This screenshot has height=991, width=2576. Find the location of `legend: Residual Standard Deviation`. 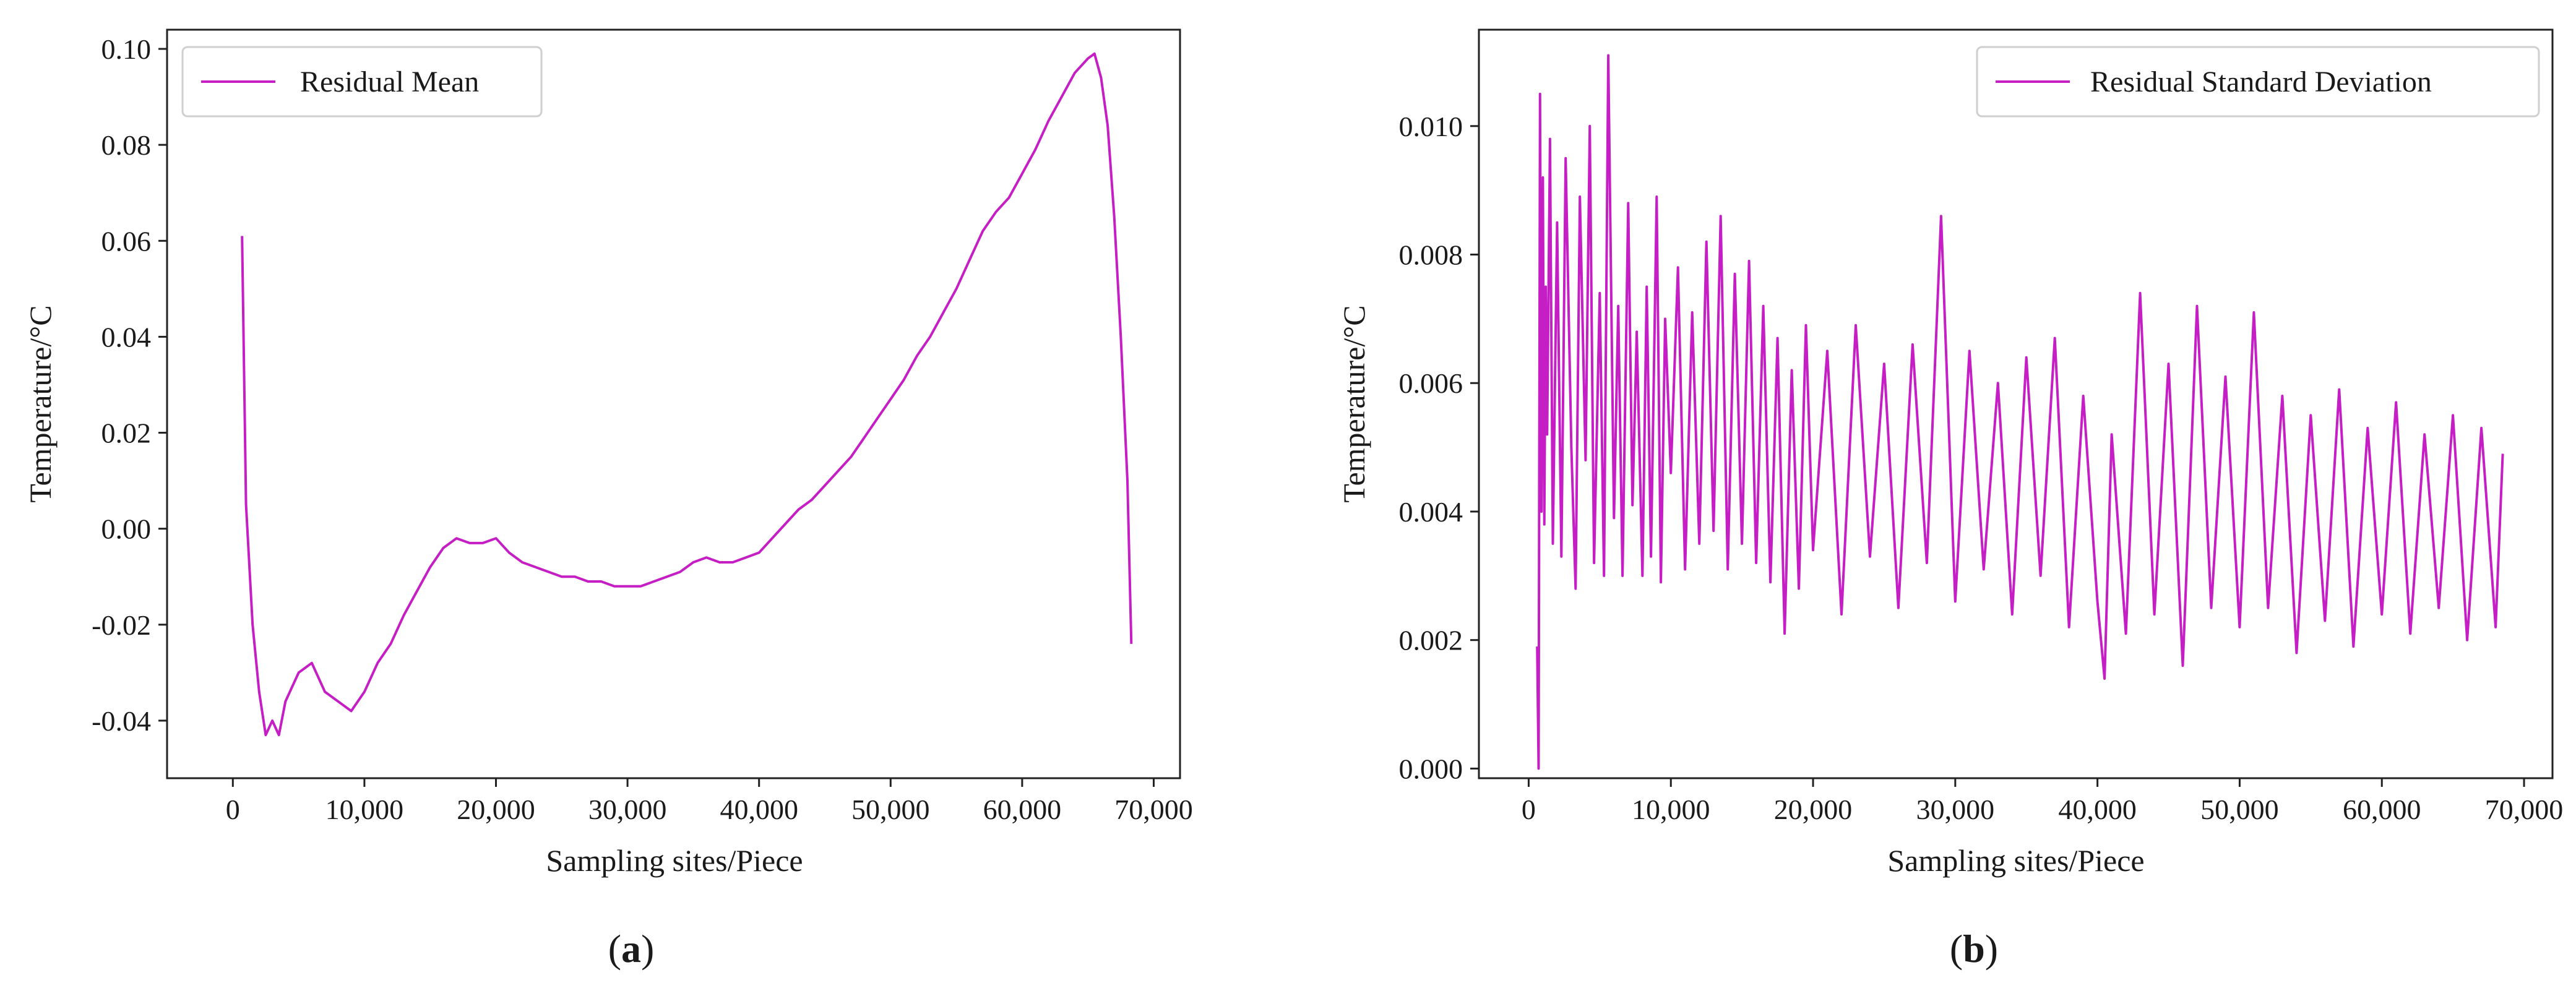

legend: Residual Standard Deviation is located at coordinates (2258, 82).